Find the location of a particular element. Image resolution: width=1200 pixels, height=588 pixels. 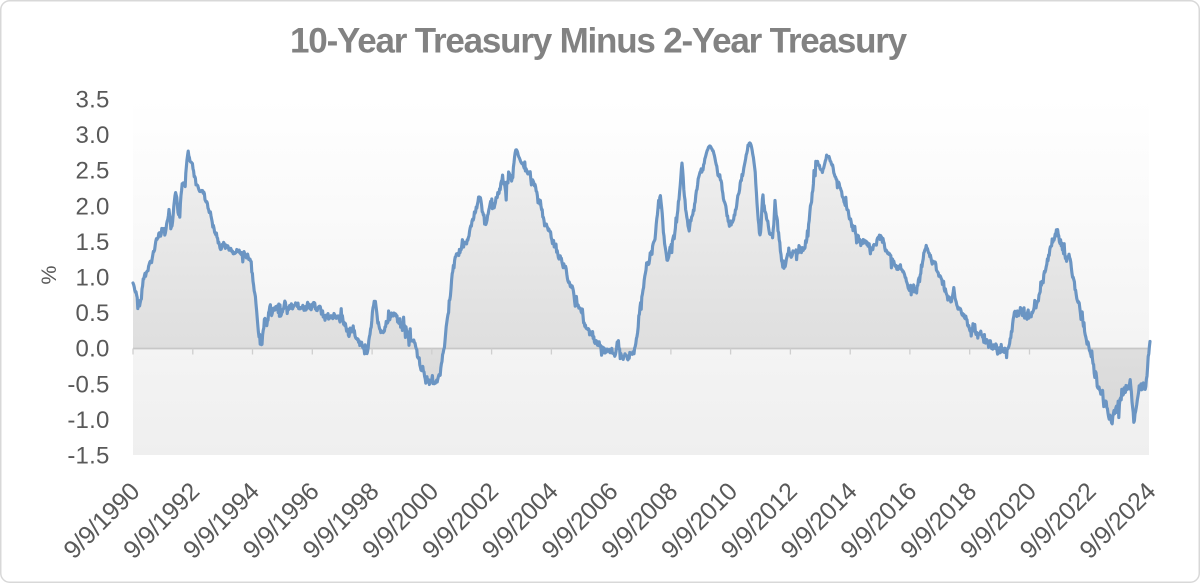

svg-text: 1.0 is located at coordinates (93, 278).